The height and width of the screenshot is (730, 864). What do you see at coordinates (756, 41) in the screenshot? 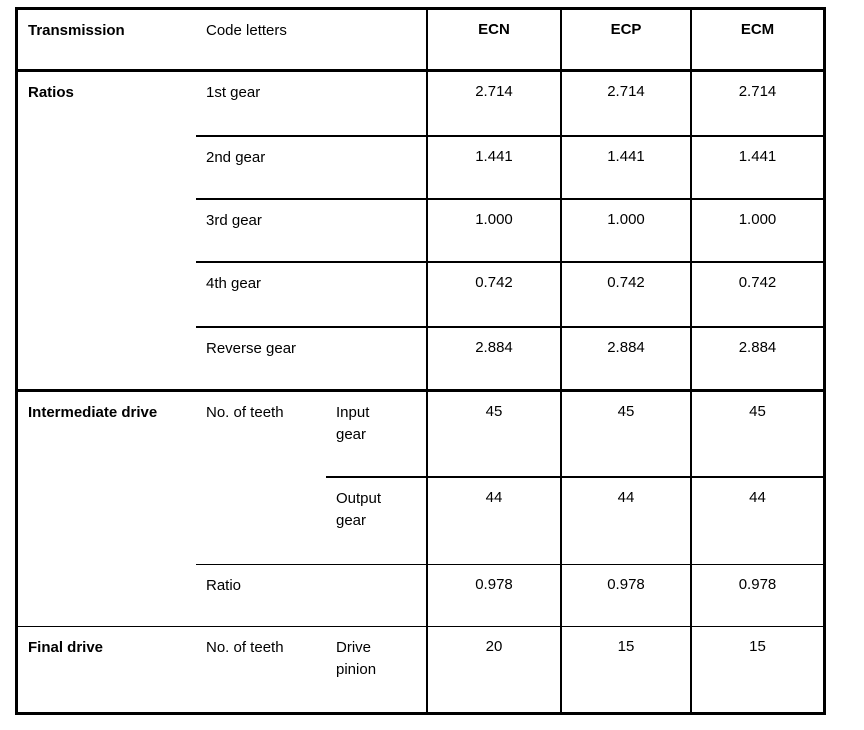
I see `column-header-ecm: ECM` at bounding box center [756, 41].